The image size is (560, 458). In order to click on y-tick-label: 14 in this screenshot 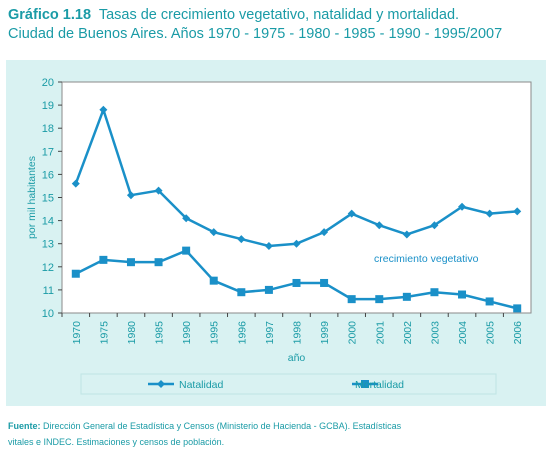, I will do `click(48, 222)`.